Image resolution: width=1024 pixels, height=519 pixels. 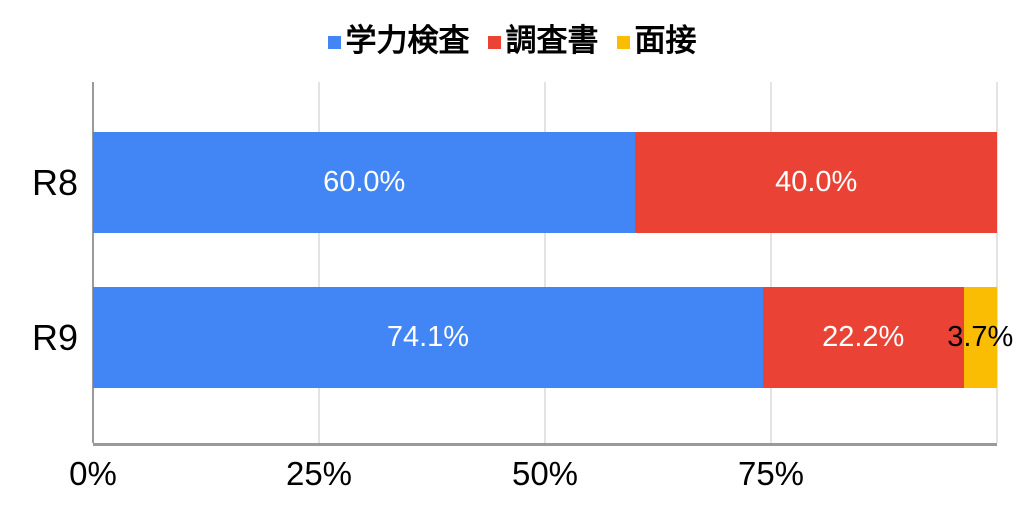 I want to click on segment-調査書-R9: 22.2%, so click(x=863, y=337).